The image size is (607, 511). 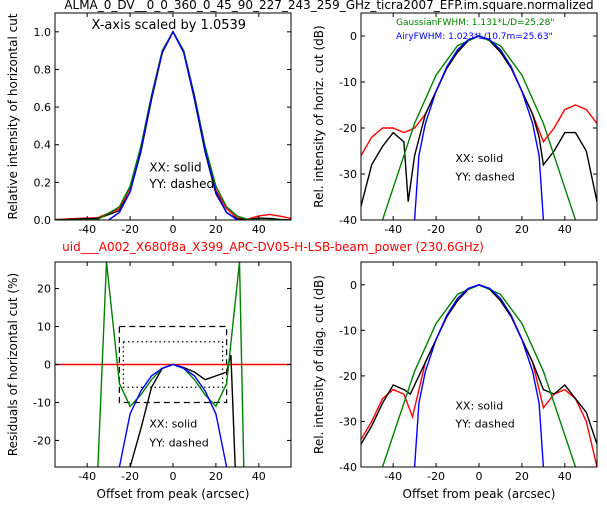 What do you see at coordinates (43, 107) in the screenshot?
I see `y-tick-label: 0.6` at bounding box center [43, 107].